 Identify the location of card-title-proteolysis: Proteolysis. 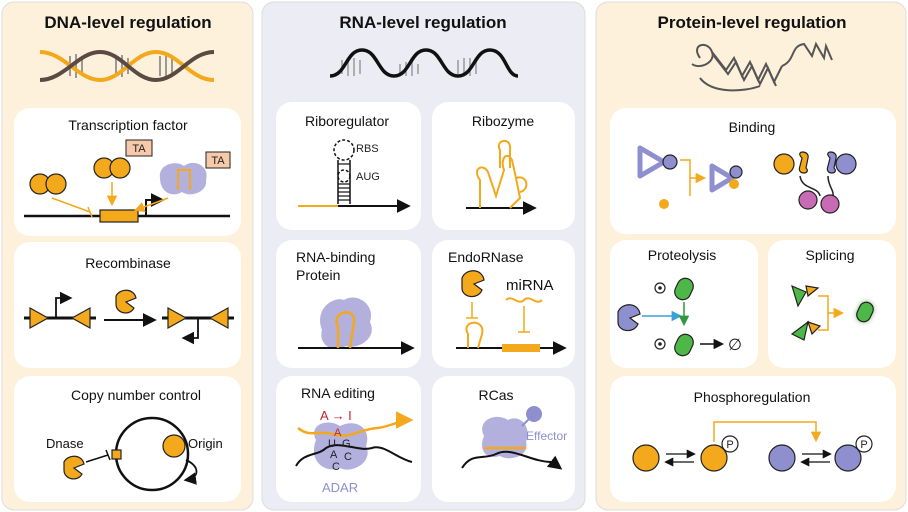
(682, 255).